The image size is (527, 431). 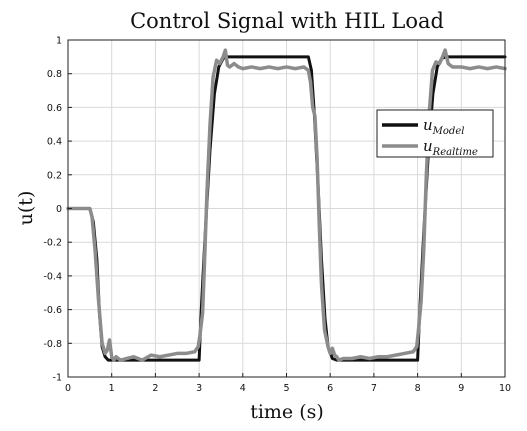 I want to click on legend-label-model: uModel, so click(x=443, y=126).